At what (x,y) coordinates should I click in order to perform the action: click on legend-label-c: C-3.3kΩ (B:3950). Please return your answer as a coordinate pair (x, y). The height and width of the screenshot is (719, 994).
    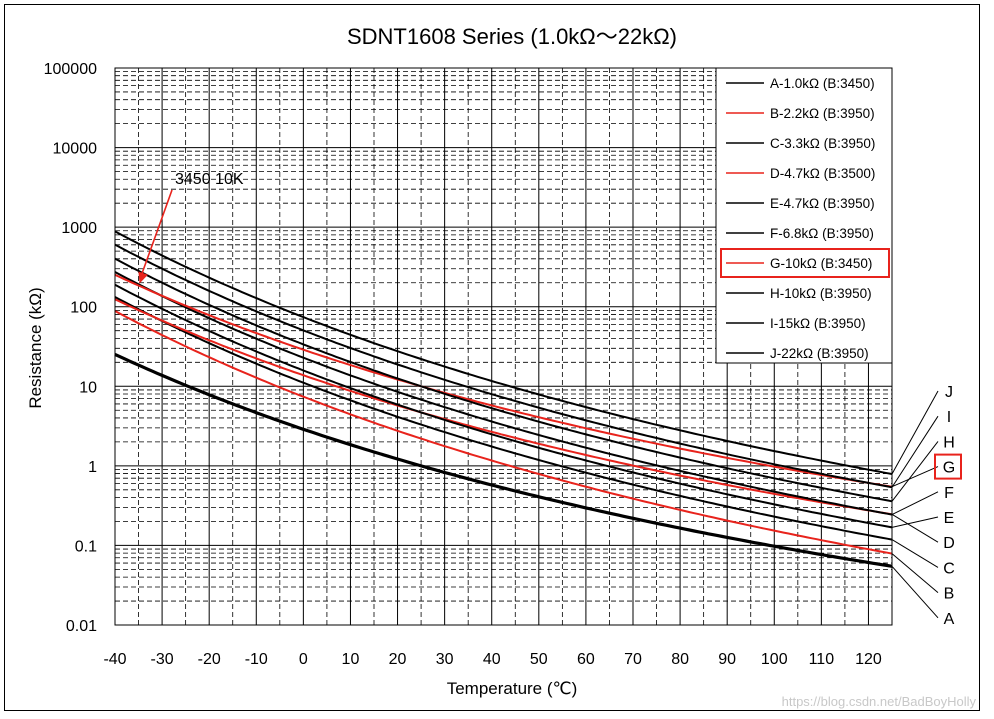
    Looking at the image, I should click on (822, 143).